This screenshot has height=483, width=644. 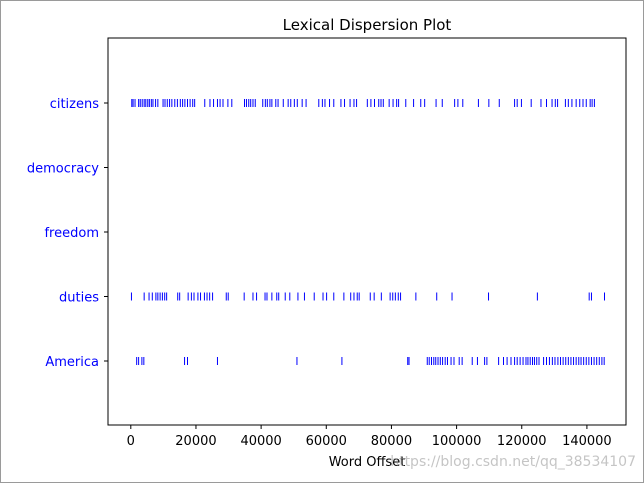 What do you see at coordinates (367, 462) in the screenshot?
I see `x-axis-label: Word Offset` at bounding box center [367, 462].